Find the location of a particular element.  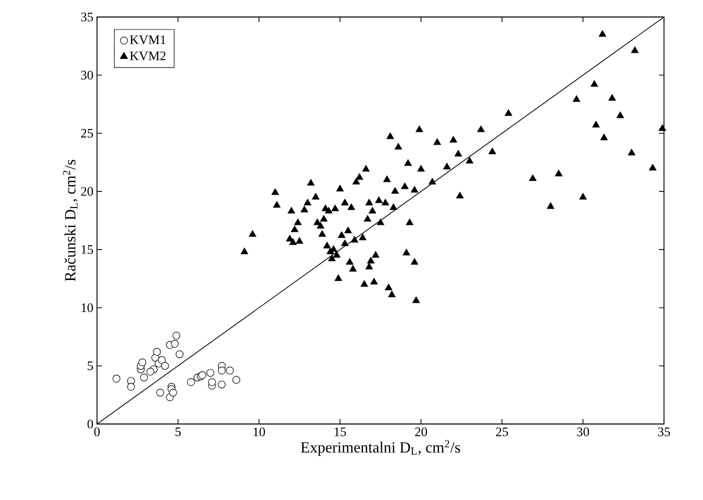

y-tick-label: 10 is located at coordinates (87, 307).